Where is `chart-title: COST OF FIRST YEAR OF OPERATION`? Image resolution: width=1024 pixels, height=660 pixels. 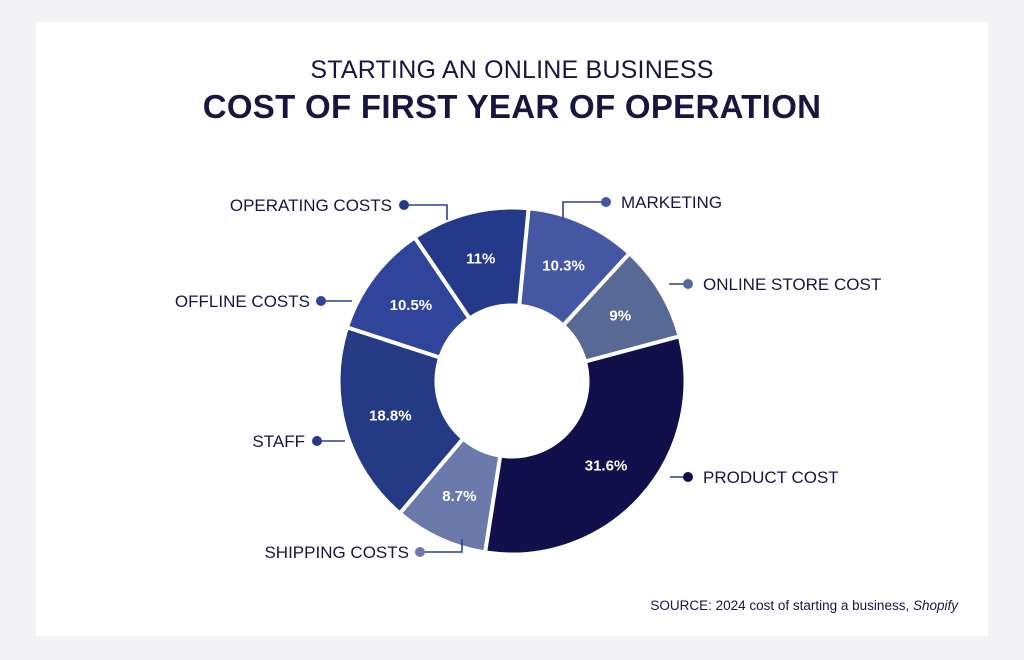 chart-title: COST OF FIRST YEAR OF OPERATION is located at coordinates (512, 106).